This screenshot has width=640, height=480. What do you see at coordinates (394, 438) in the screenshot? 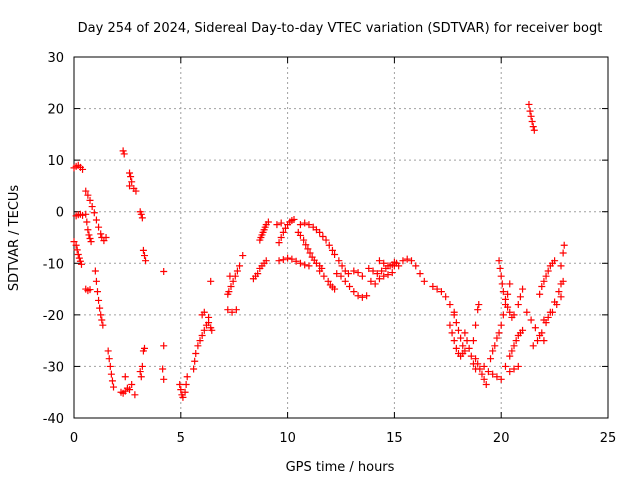
I see `x-tick-label: 15` at bounding box center [394, 438].